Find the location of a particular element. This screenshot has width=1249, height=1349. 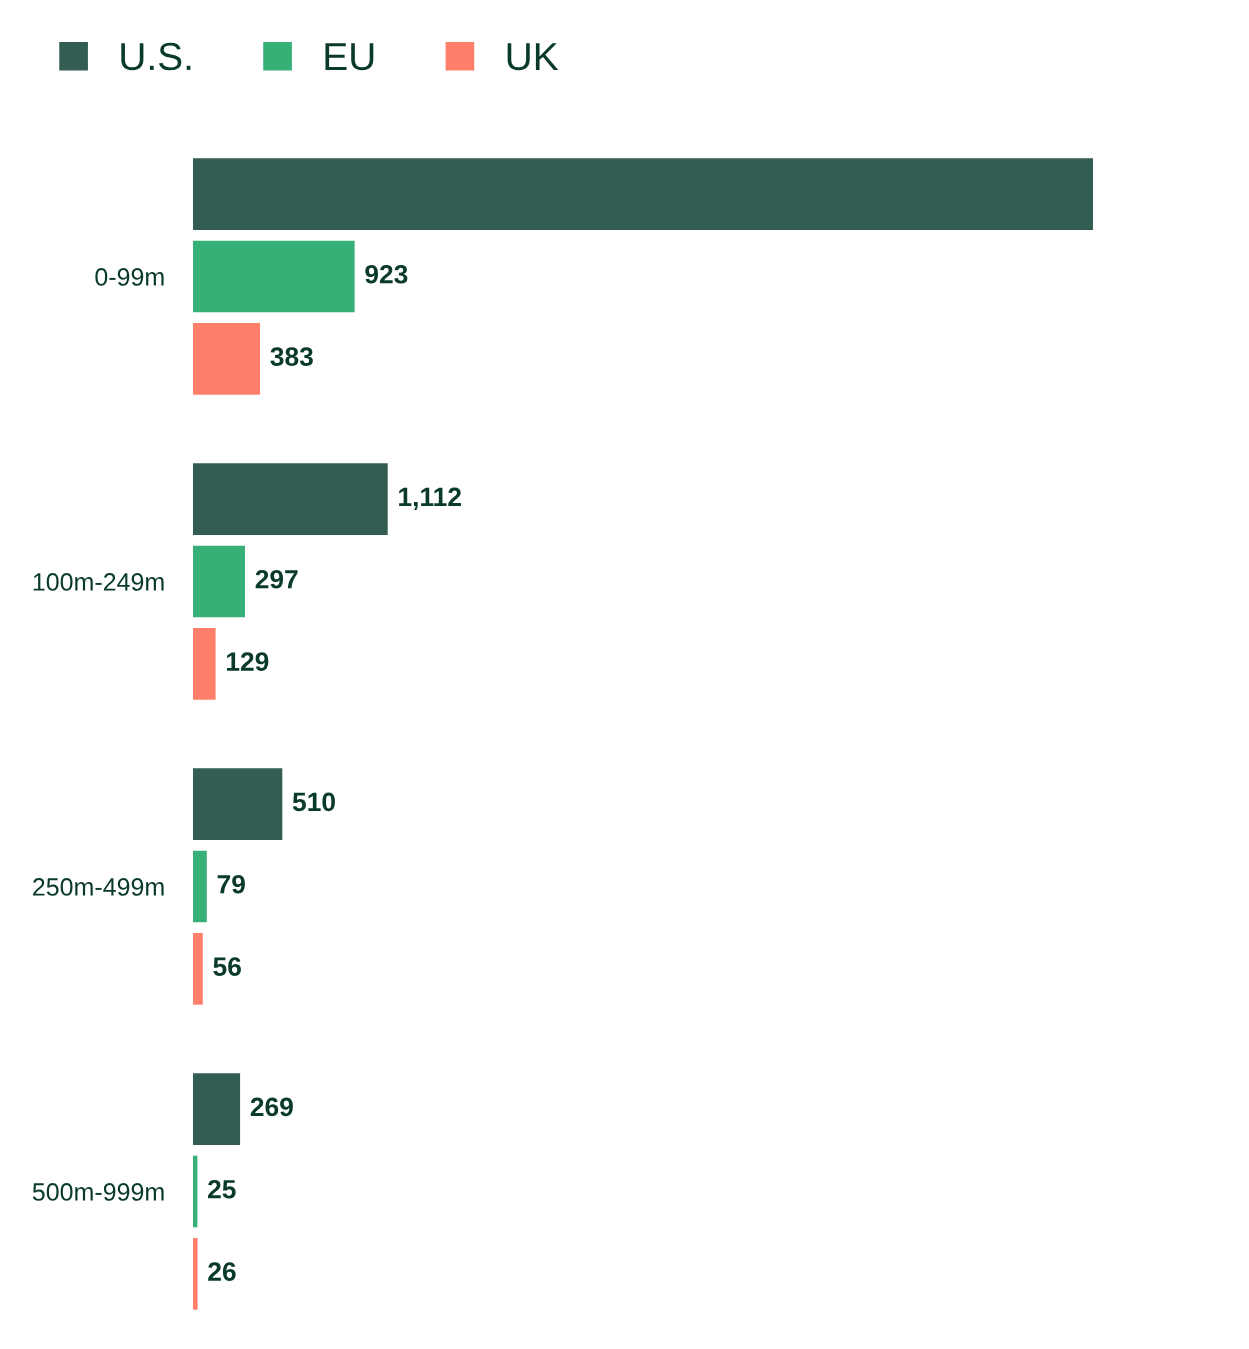

data-label: 297 is located at coordinates (276, 579).